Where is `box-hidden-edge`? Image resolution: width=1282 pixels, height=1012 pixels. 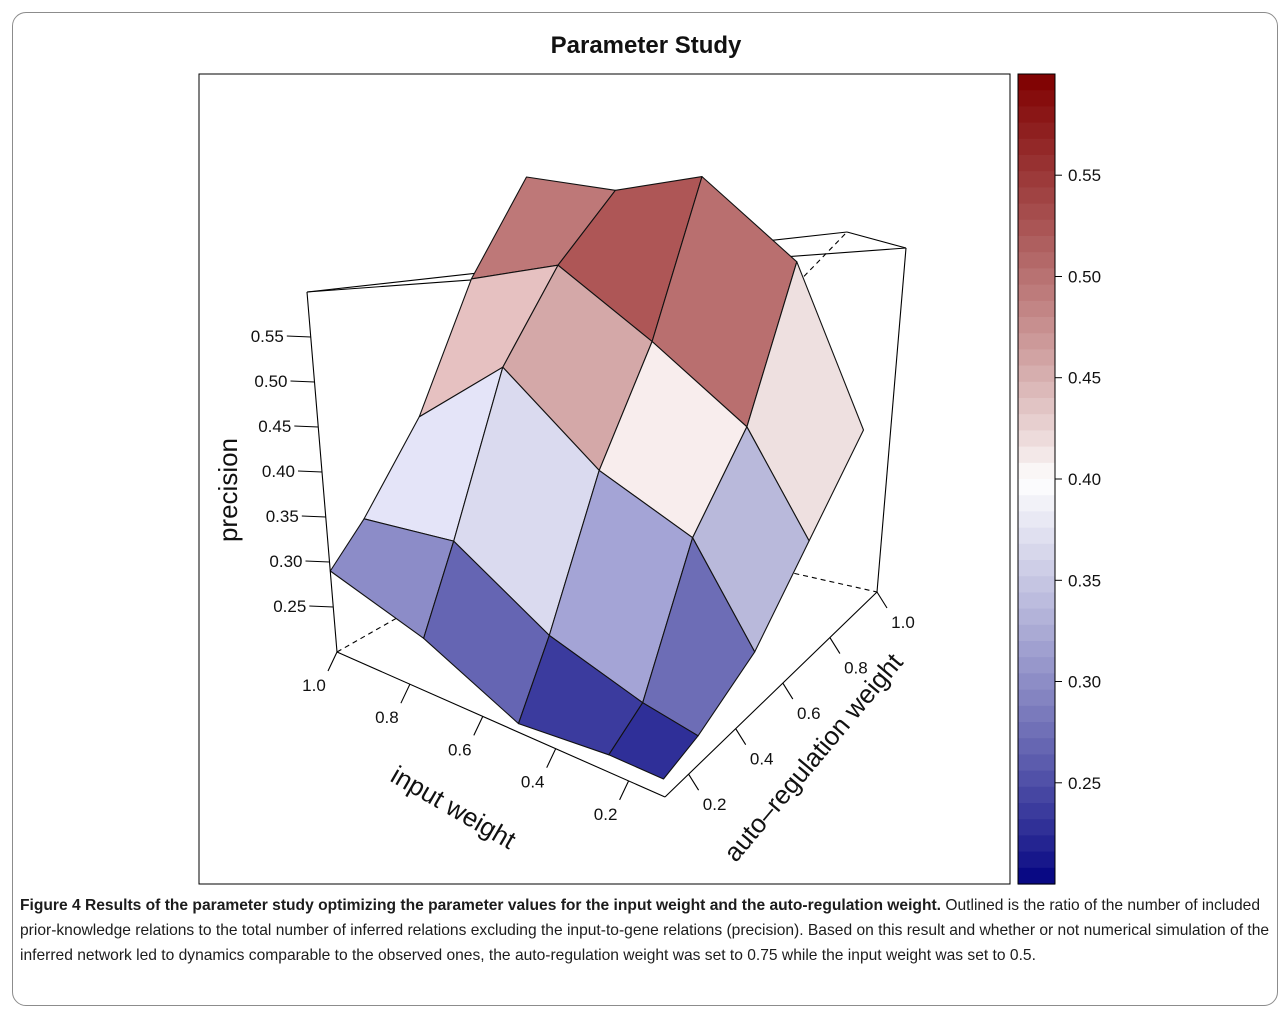 box-hidden-edge is located at coordinates (721, 557).